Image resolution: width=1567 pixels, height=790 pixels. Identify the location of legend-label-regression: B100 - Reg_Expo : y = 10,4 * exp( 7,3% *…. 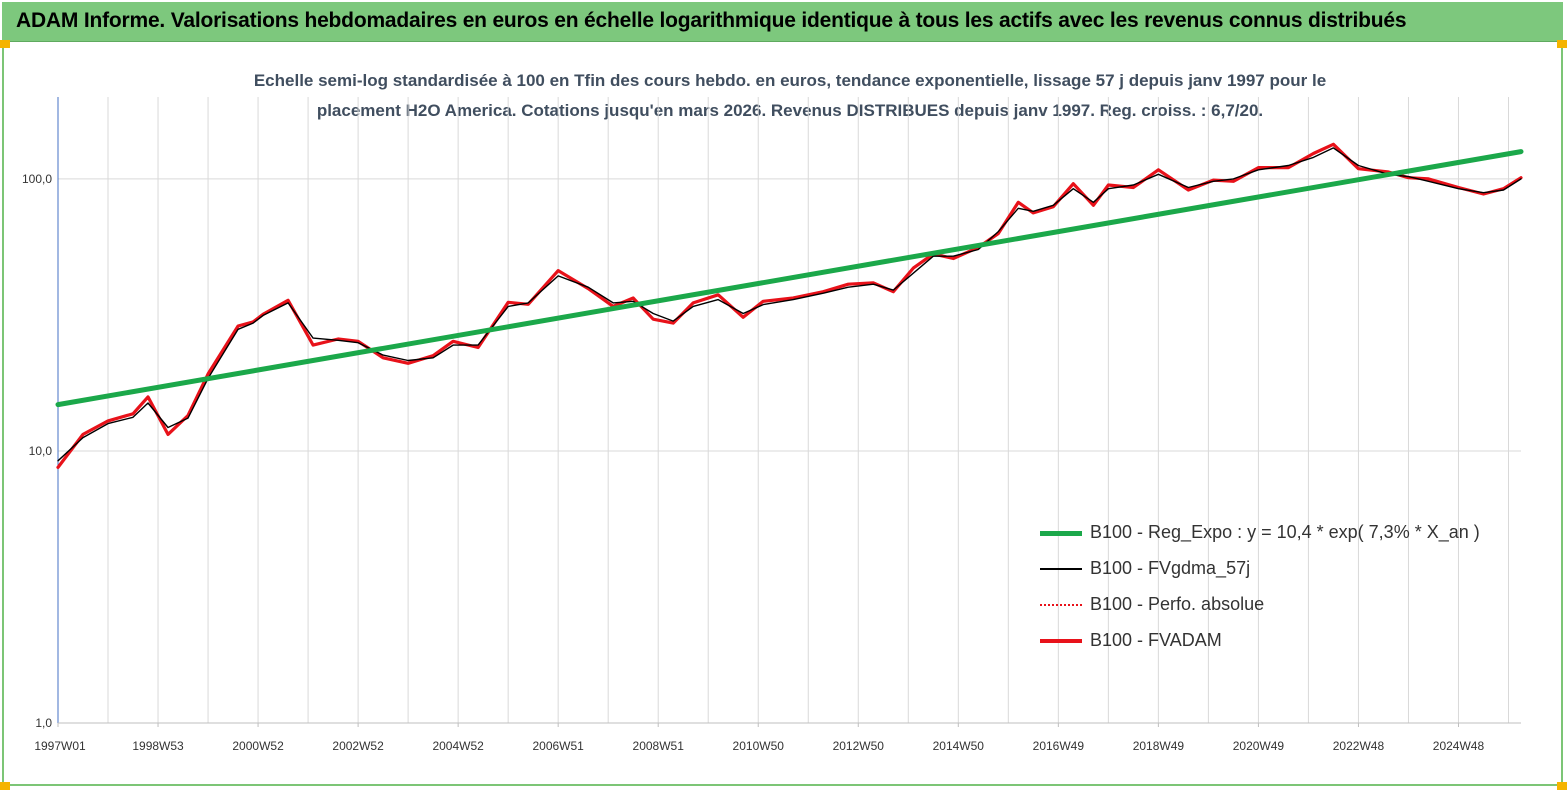
(1285, 532).